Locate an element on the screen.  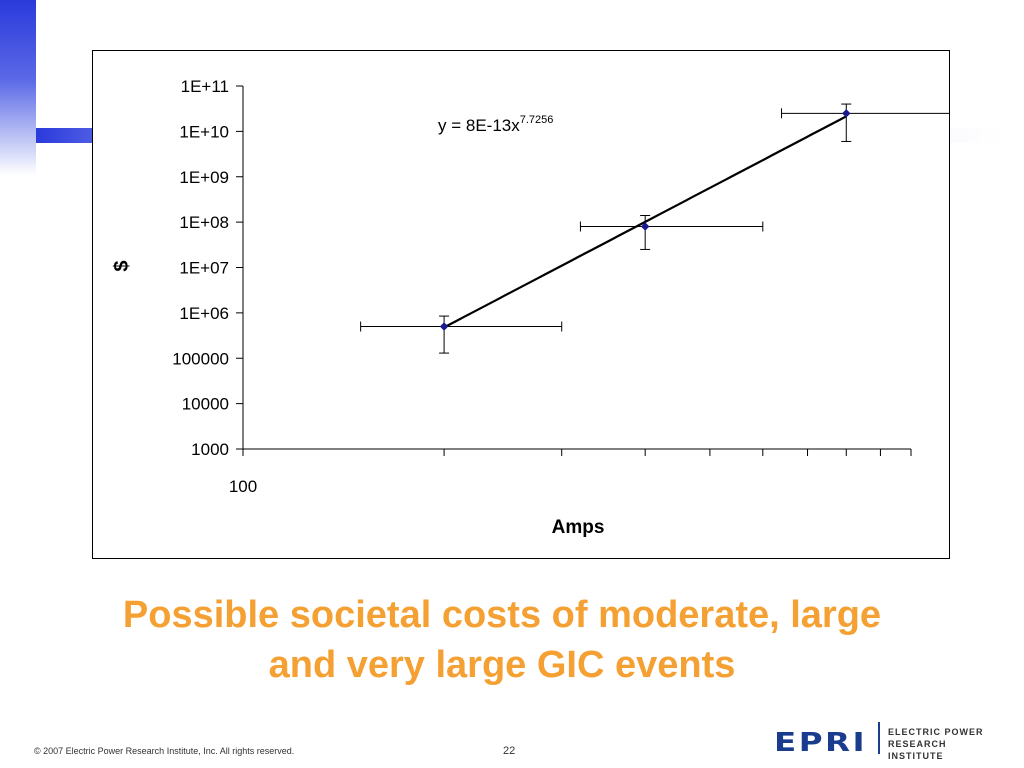
logo-mark: EPRI is located at coordinates (821, 743).